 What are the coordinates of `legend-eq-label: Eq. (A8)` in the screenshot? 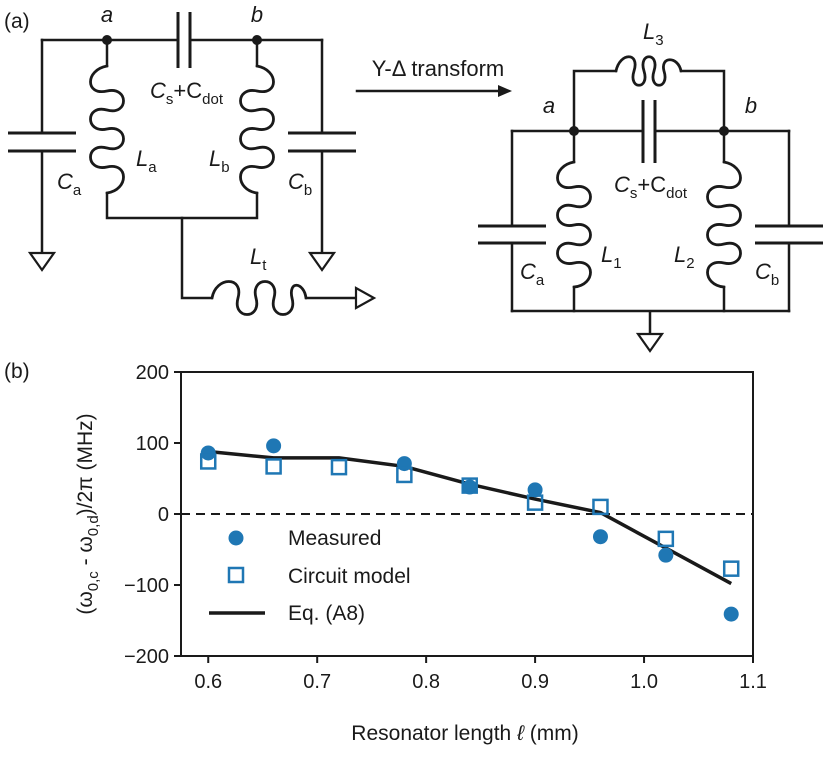 It's located at (326, 613).